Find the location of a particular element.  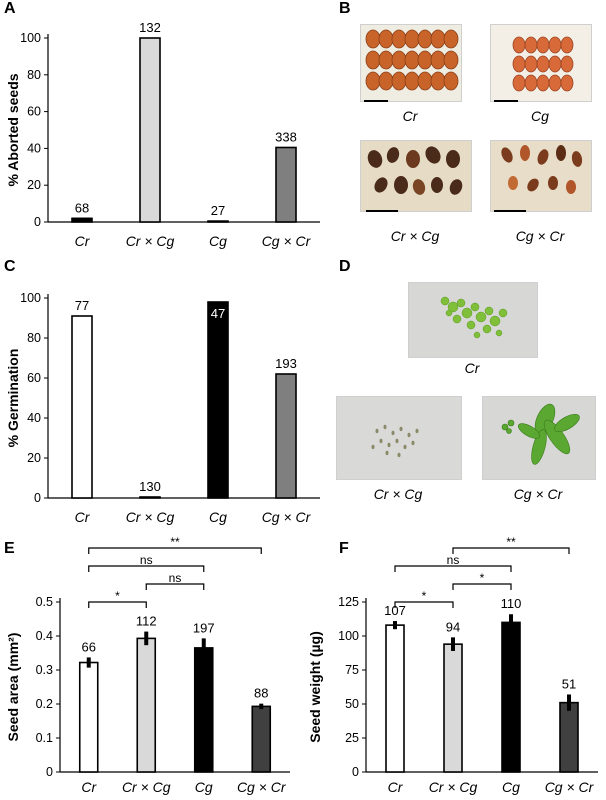

category-label-a: Cg is located at coordinates (218, 241).